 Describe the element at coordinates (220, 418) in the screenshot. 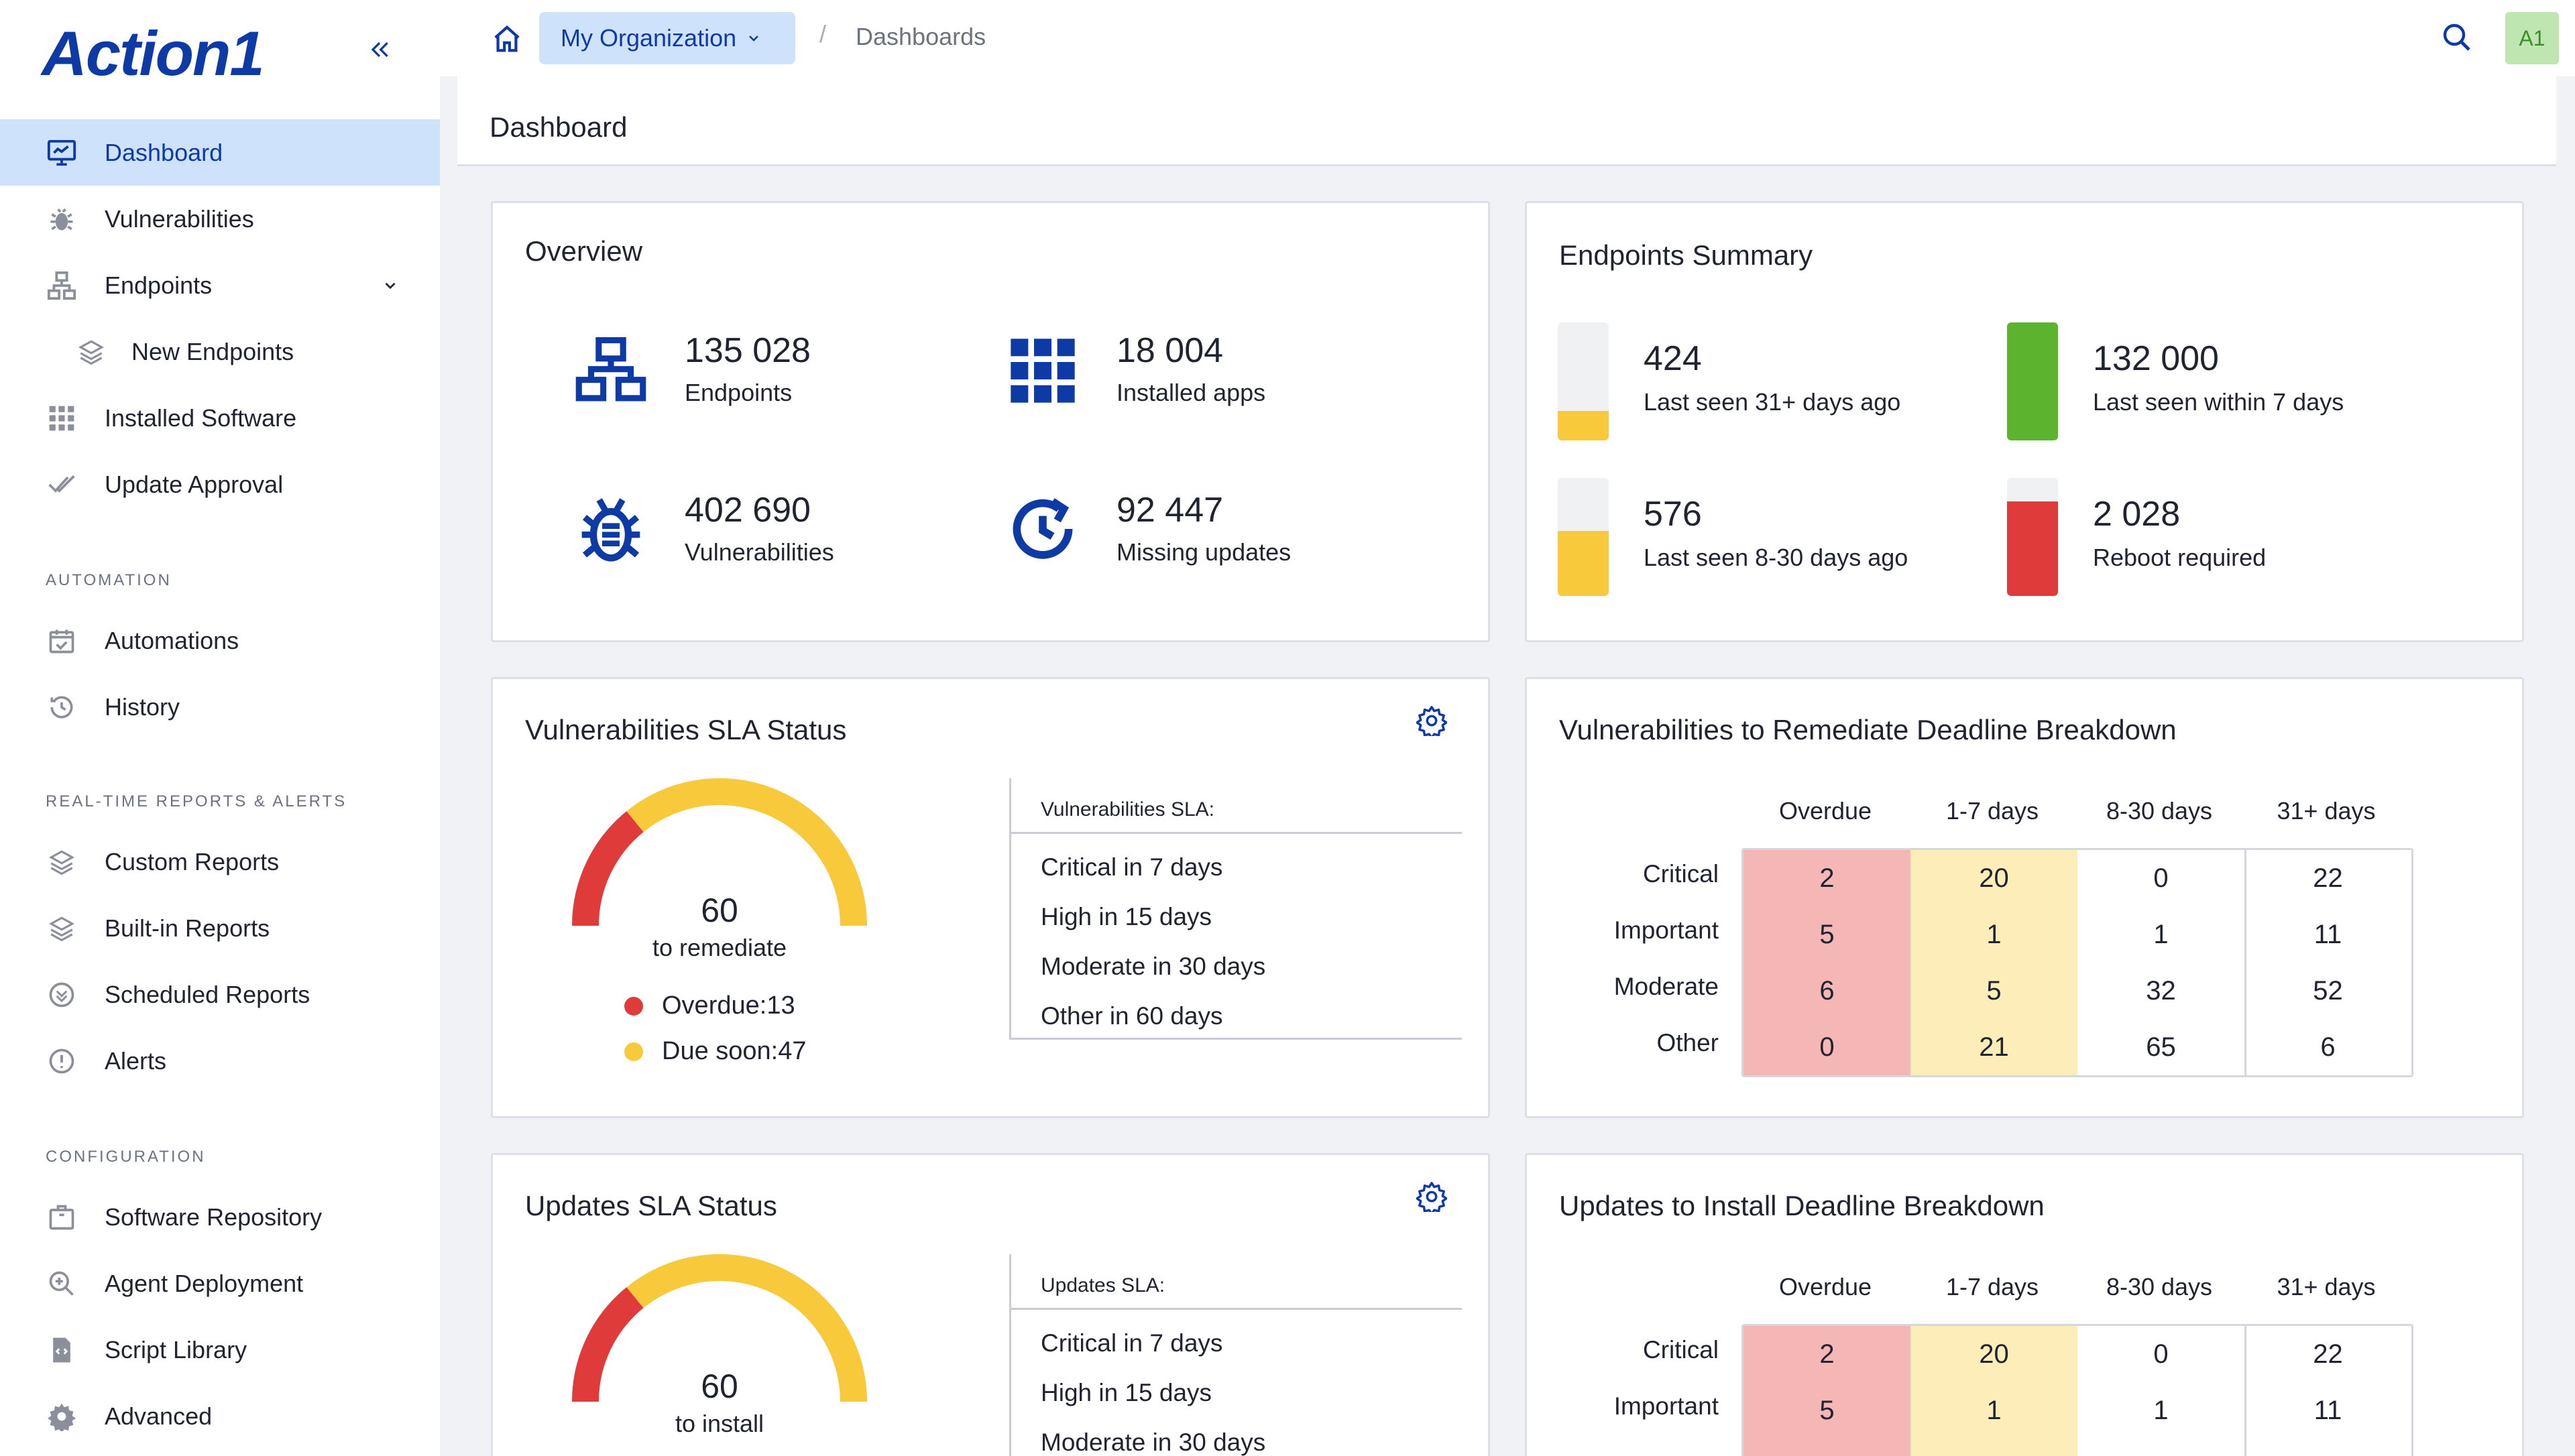

I see `sidebar-item-installed-software: Installed Software` at that location.